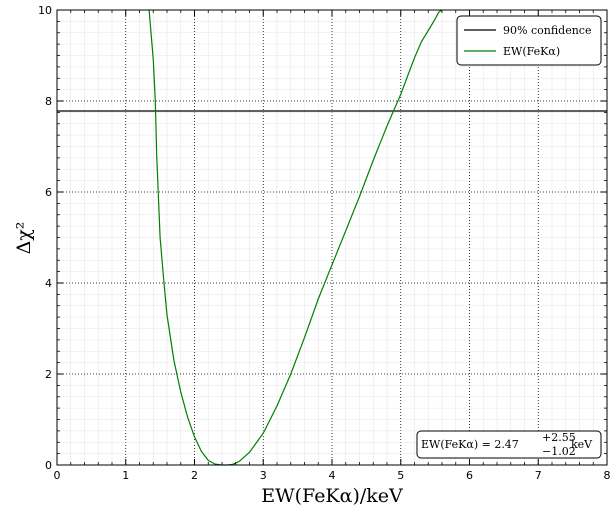  What do you see at coordinates (125, 475) in the screenshot?
I see `x-tick-label: 1` at bounding box center [125, 475].